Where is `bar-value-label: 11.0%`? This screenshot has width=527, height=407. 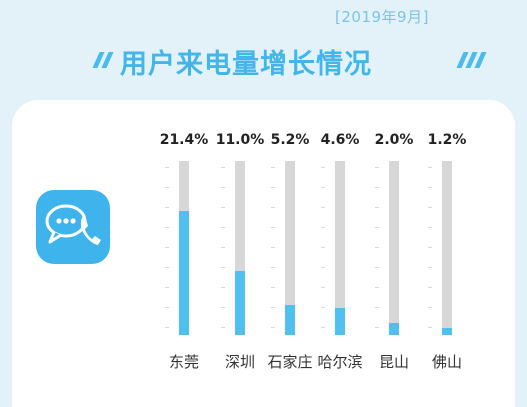 bar-value-label: 11.0% is located at coordinates (240, 140).